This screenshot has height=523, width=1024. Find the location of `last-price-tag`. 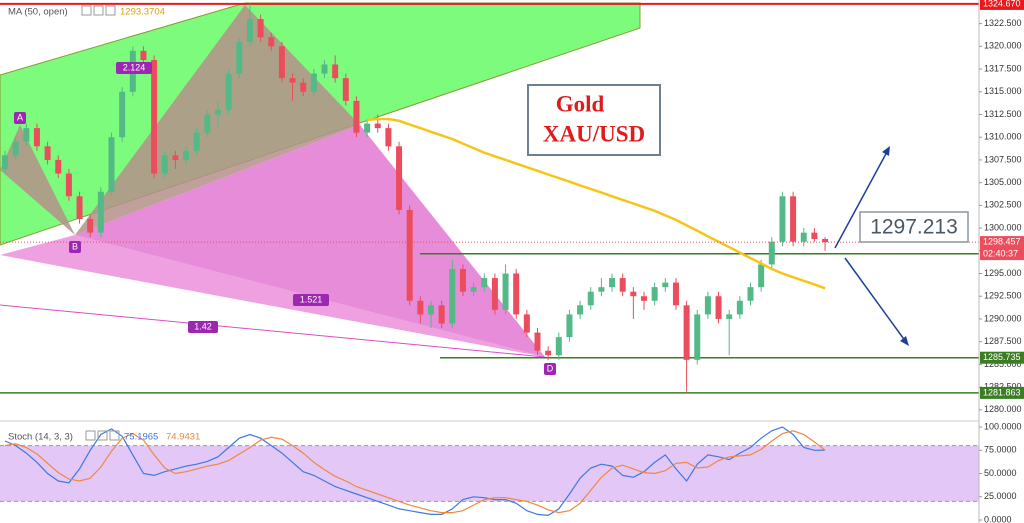

last-price-tag is located at coordinates (1002, 248).